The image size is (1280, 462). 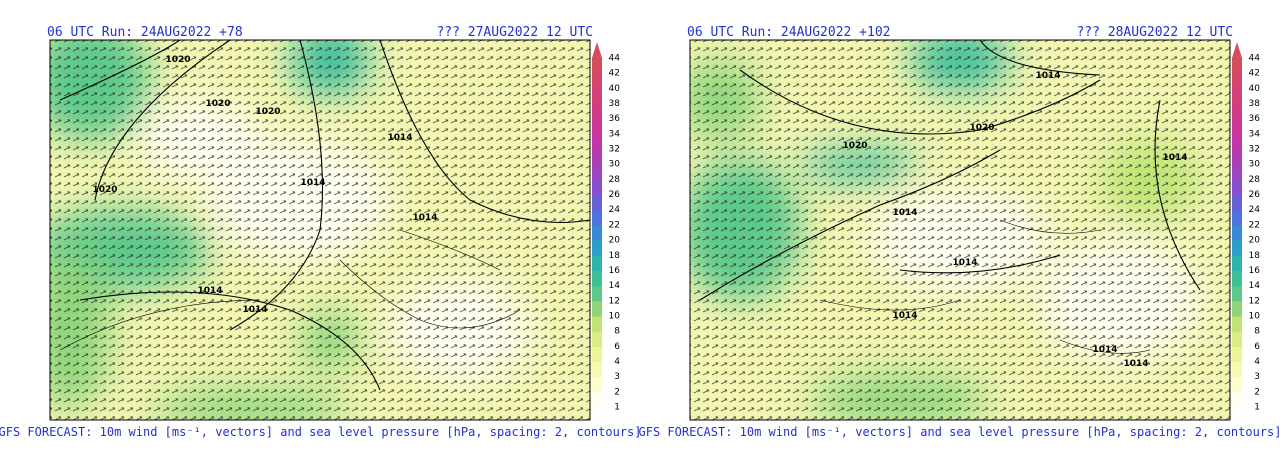 I want to click on colorbar-label: 28, so click(x=615, y=180).